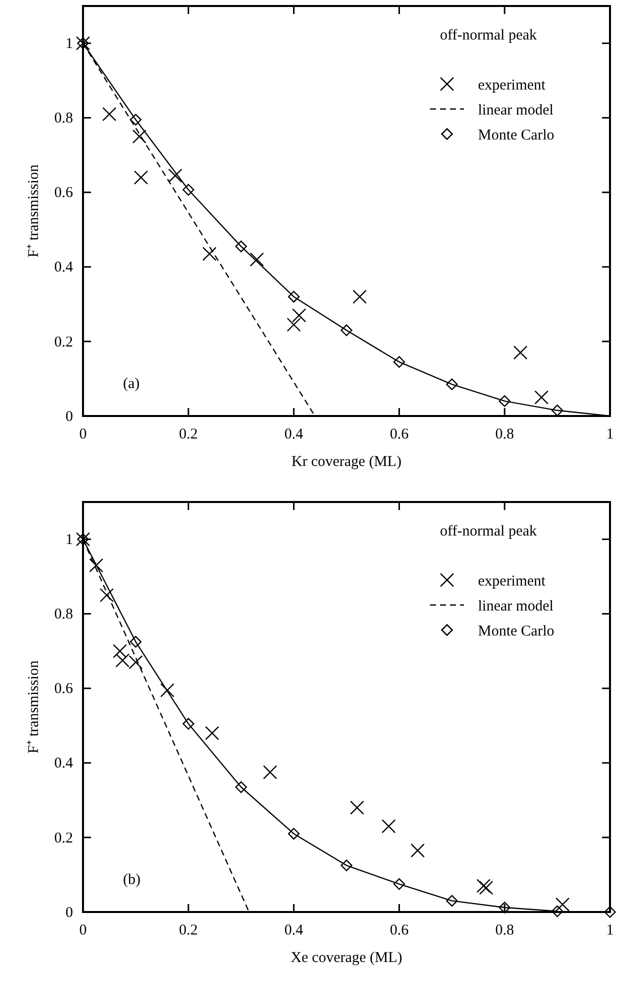  Describe the element at coordinates (131, 880) in the screenshot. I see `annotation: (b)` at that location.